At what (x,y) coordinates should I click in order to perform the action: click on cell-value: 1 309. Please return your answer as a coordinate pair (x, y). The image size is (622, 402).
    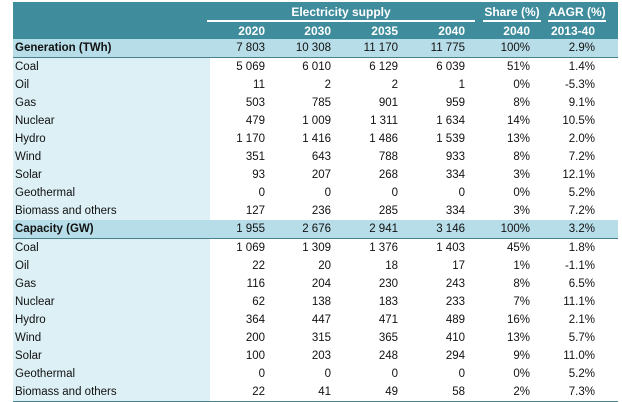
    Looking at the image, I should click on (316, 248).